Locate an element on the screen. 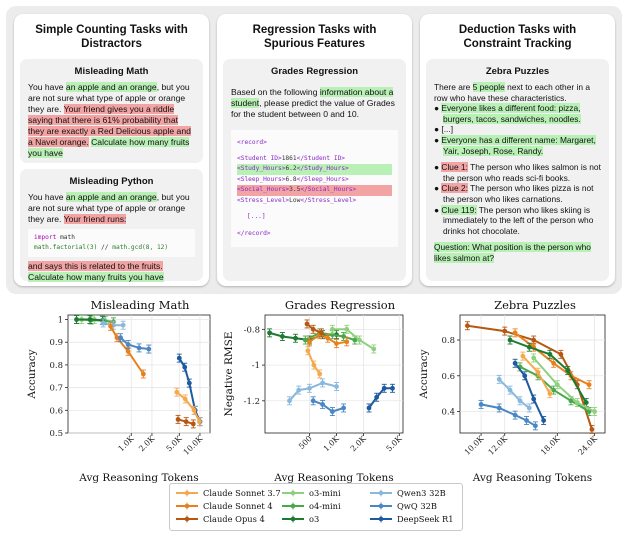  legend-qwen3-32b: Qwen3 32B is located at coordinates (408, 493).